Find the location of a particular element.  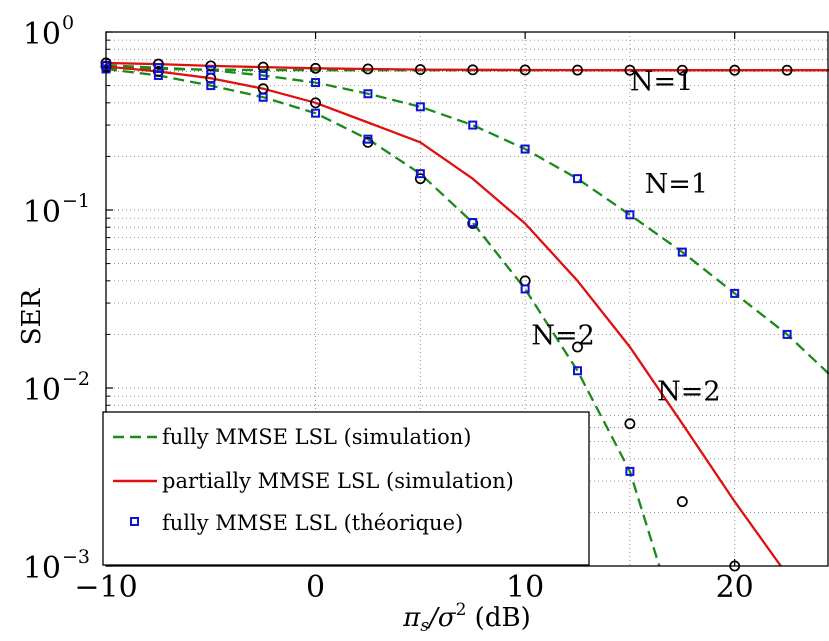

legend-label-fully-simulation: fully MMSE LSL (simulation) is located at coordinates (317, 437).